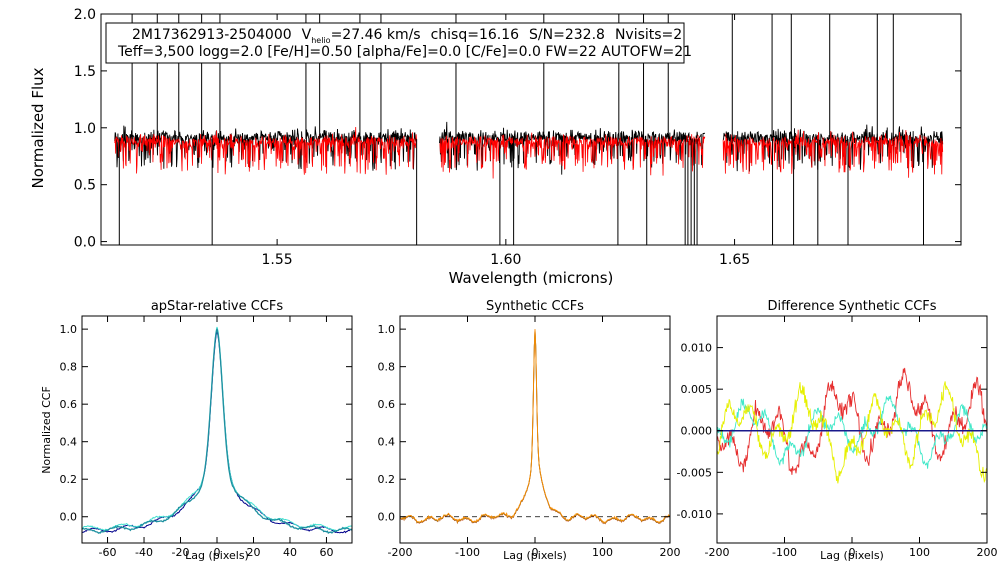  Describe the element at coordinates (290, 552) in the screenshot. I see `x-tick-label: 40` at that location.